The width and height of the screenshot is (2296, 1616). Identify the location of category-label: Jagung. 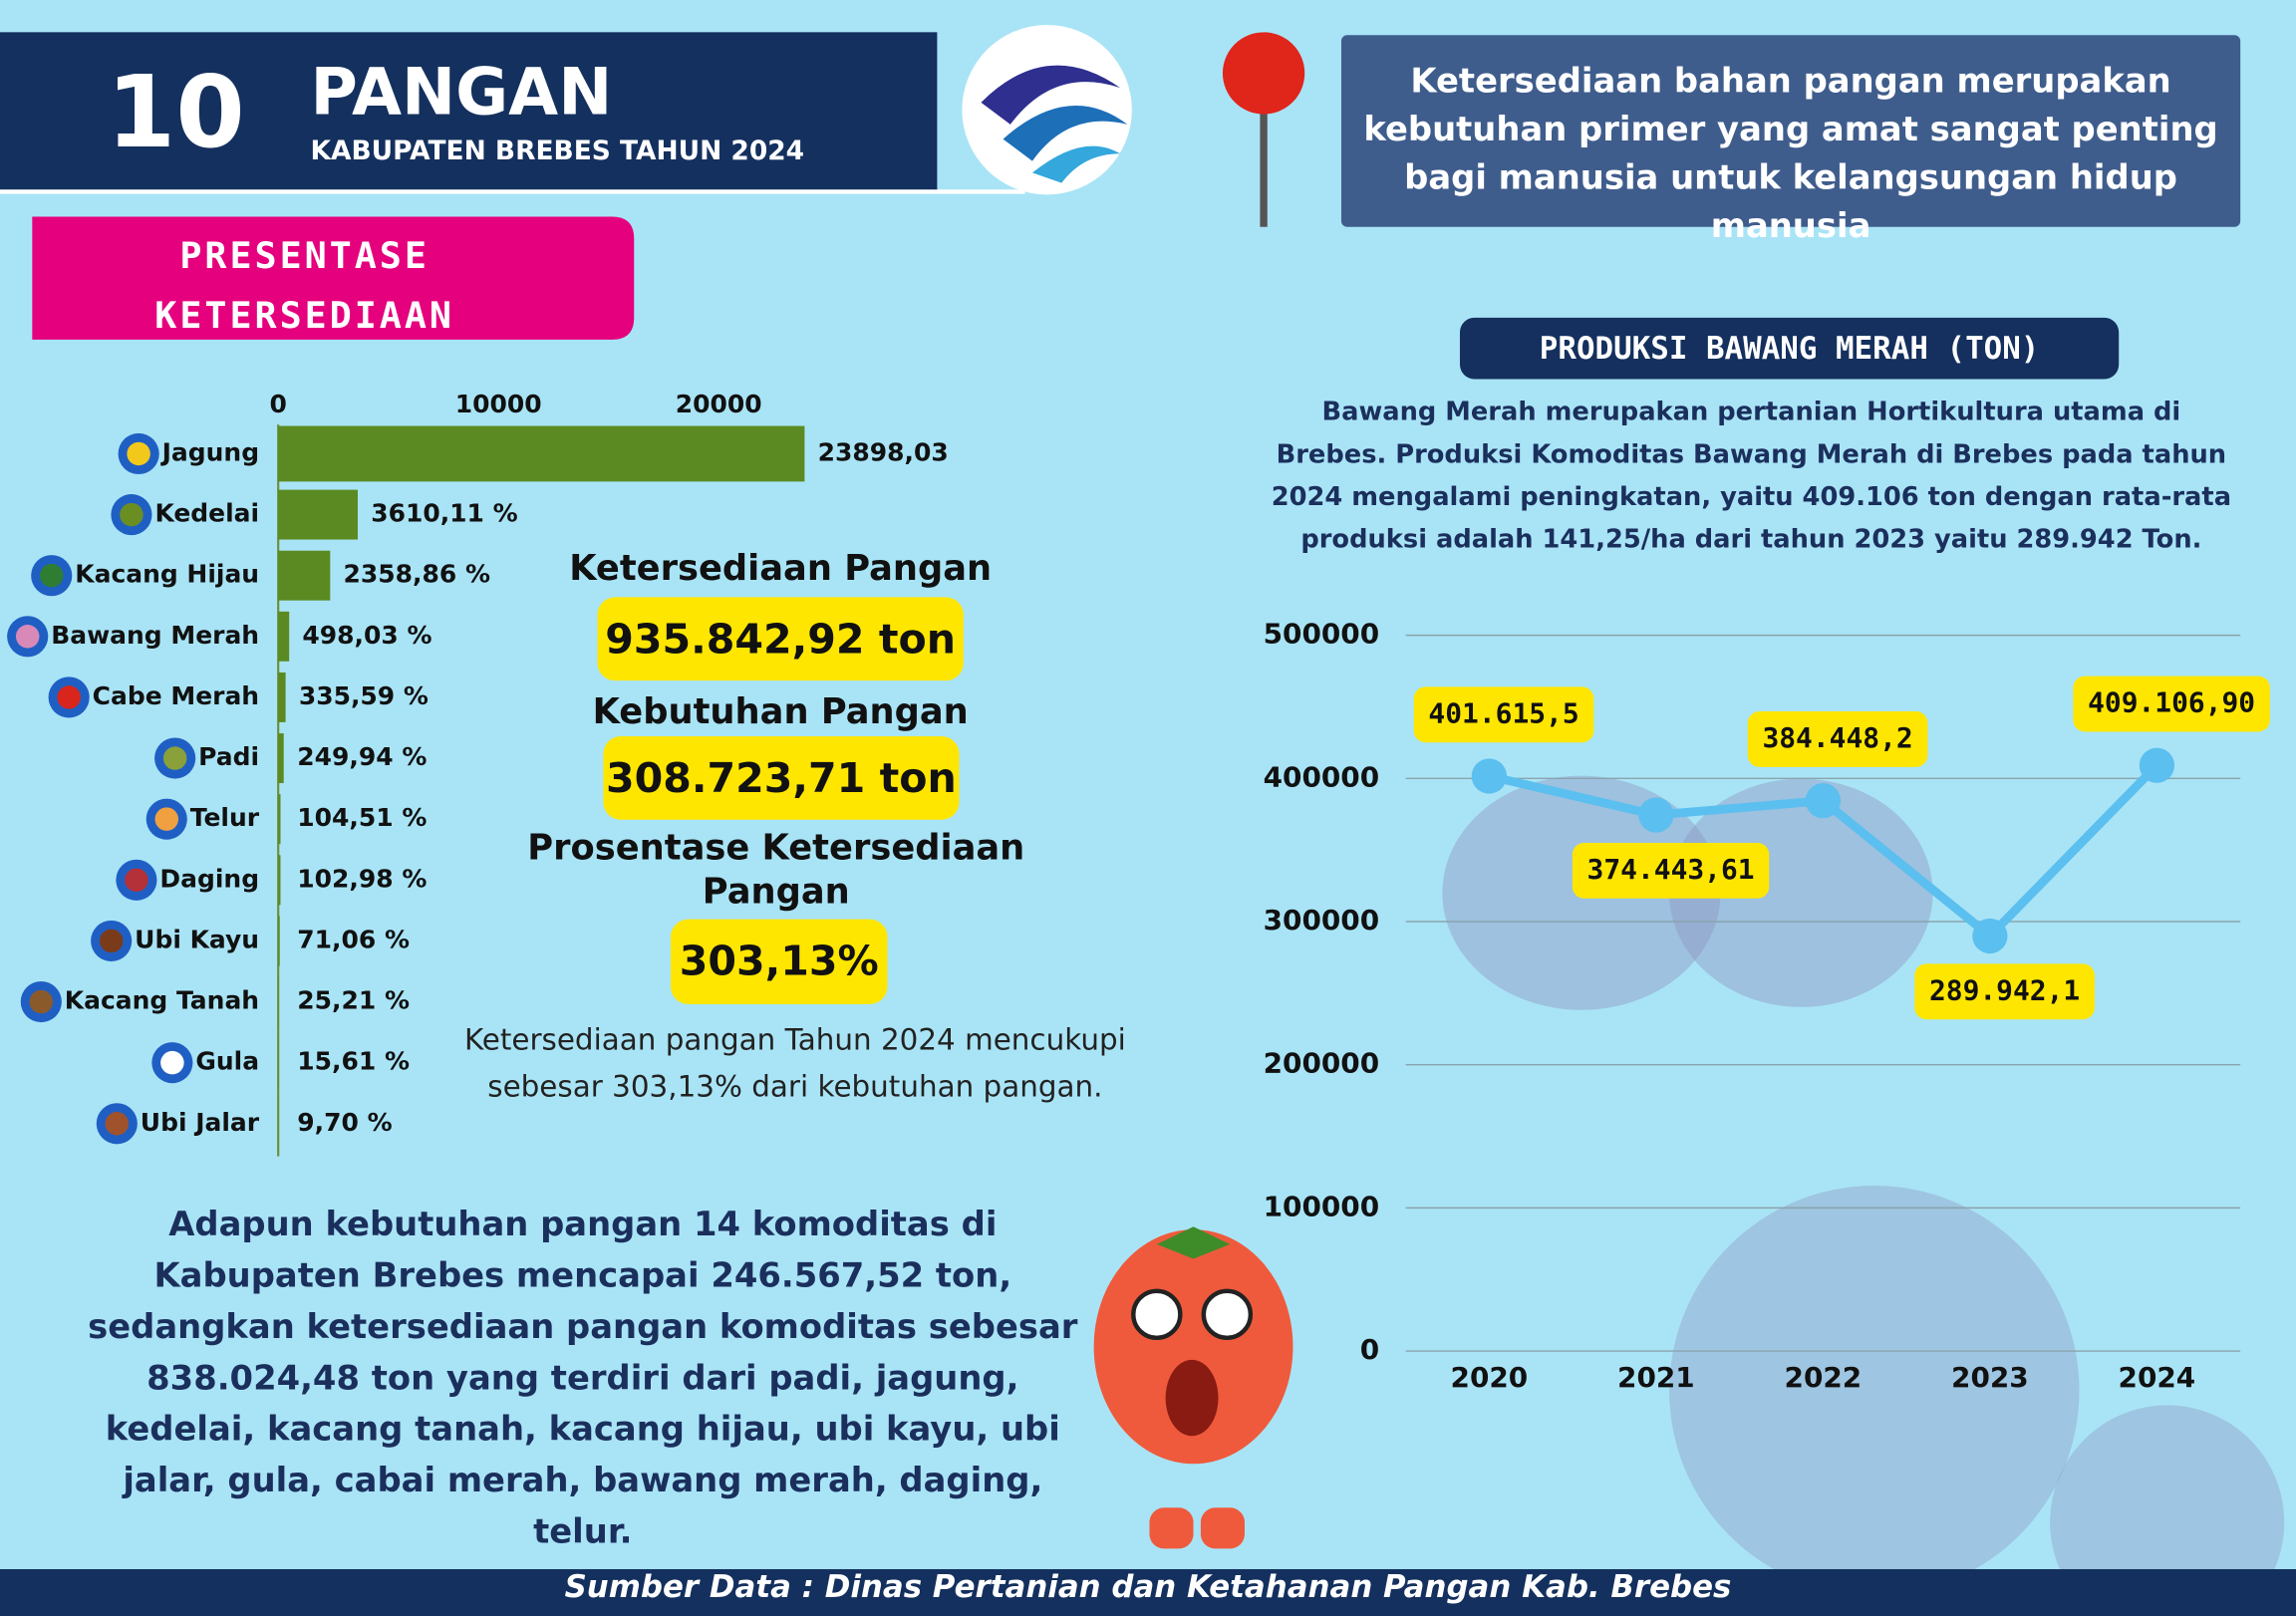
(209, 451).